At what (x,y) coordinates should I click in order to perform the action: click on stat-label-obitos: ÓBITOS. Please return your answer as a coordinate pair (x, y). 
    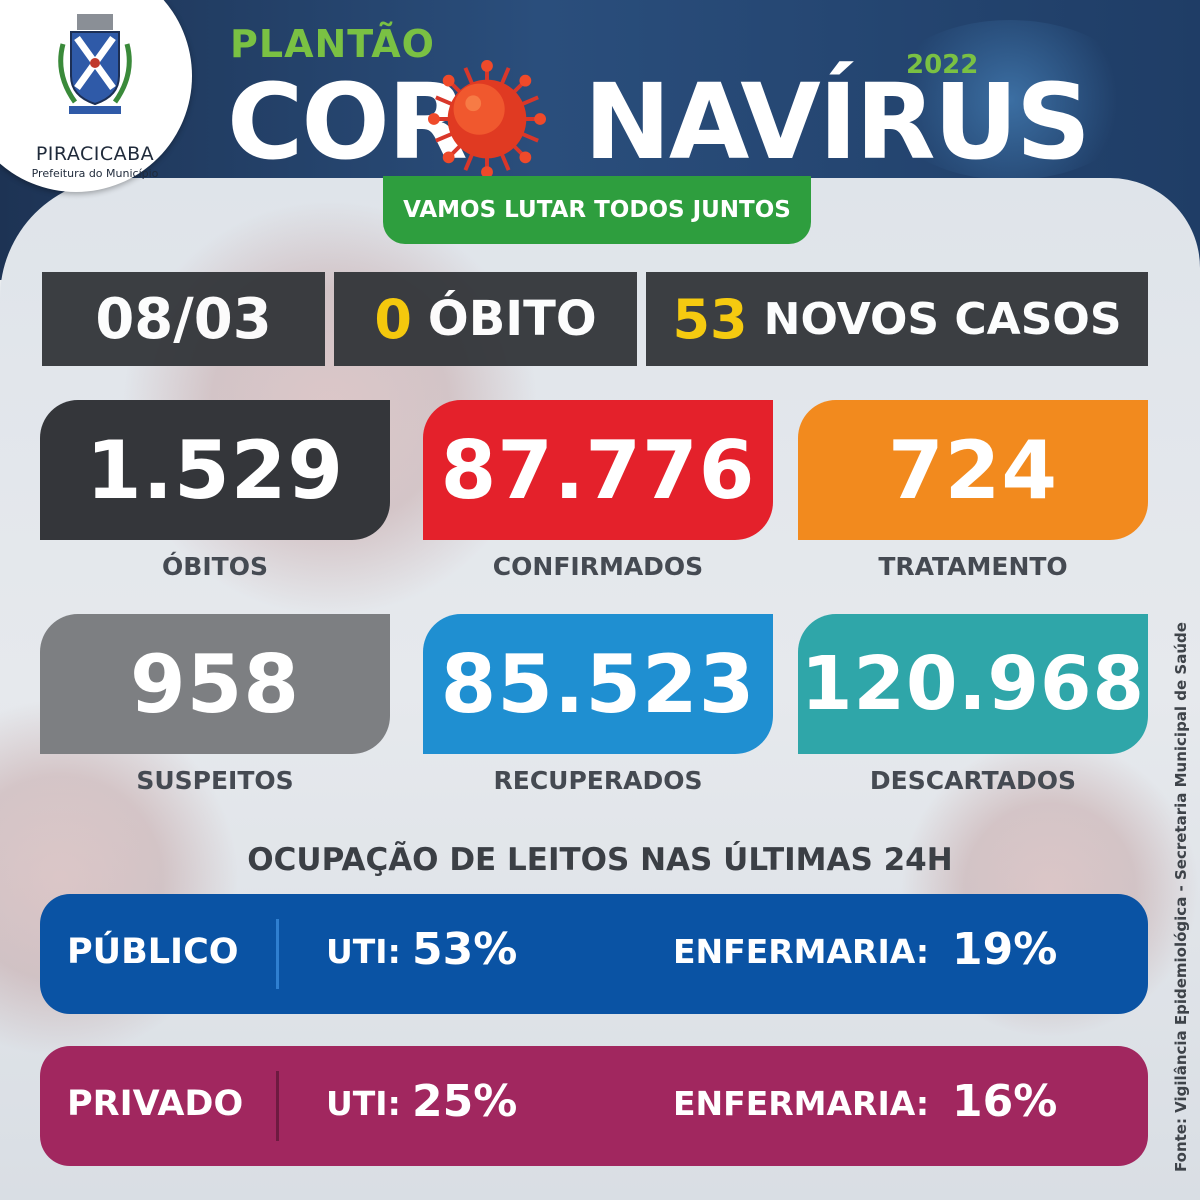
    Looking at the image, I should click on (215, 566).